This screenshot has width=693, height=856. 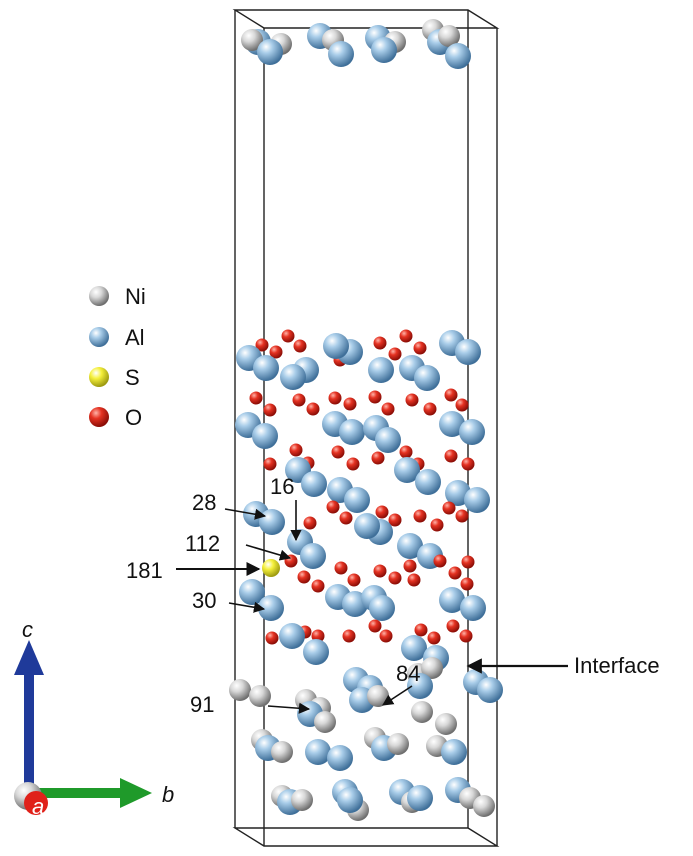 What do you see at coordinates (99, 377) in the screenshot?
I see `legend-s-atom` at bounding box center [99, 377].